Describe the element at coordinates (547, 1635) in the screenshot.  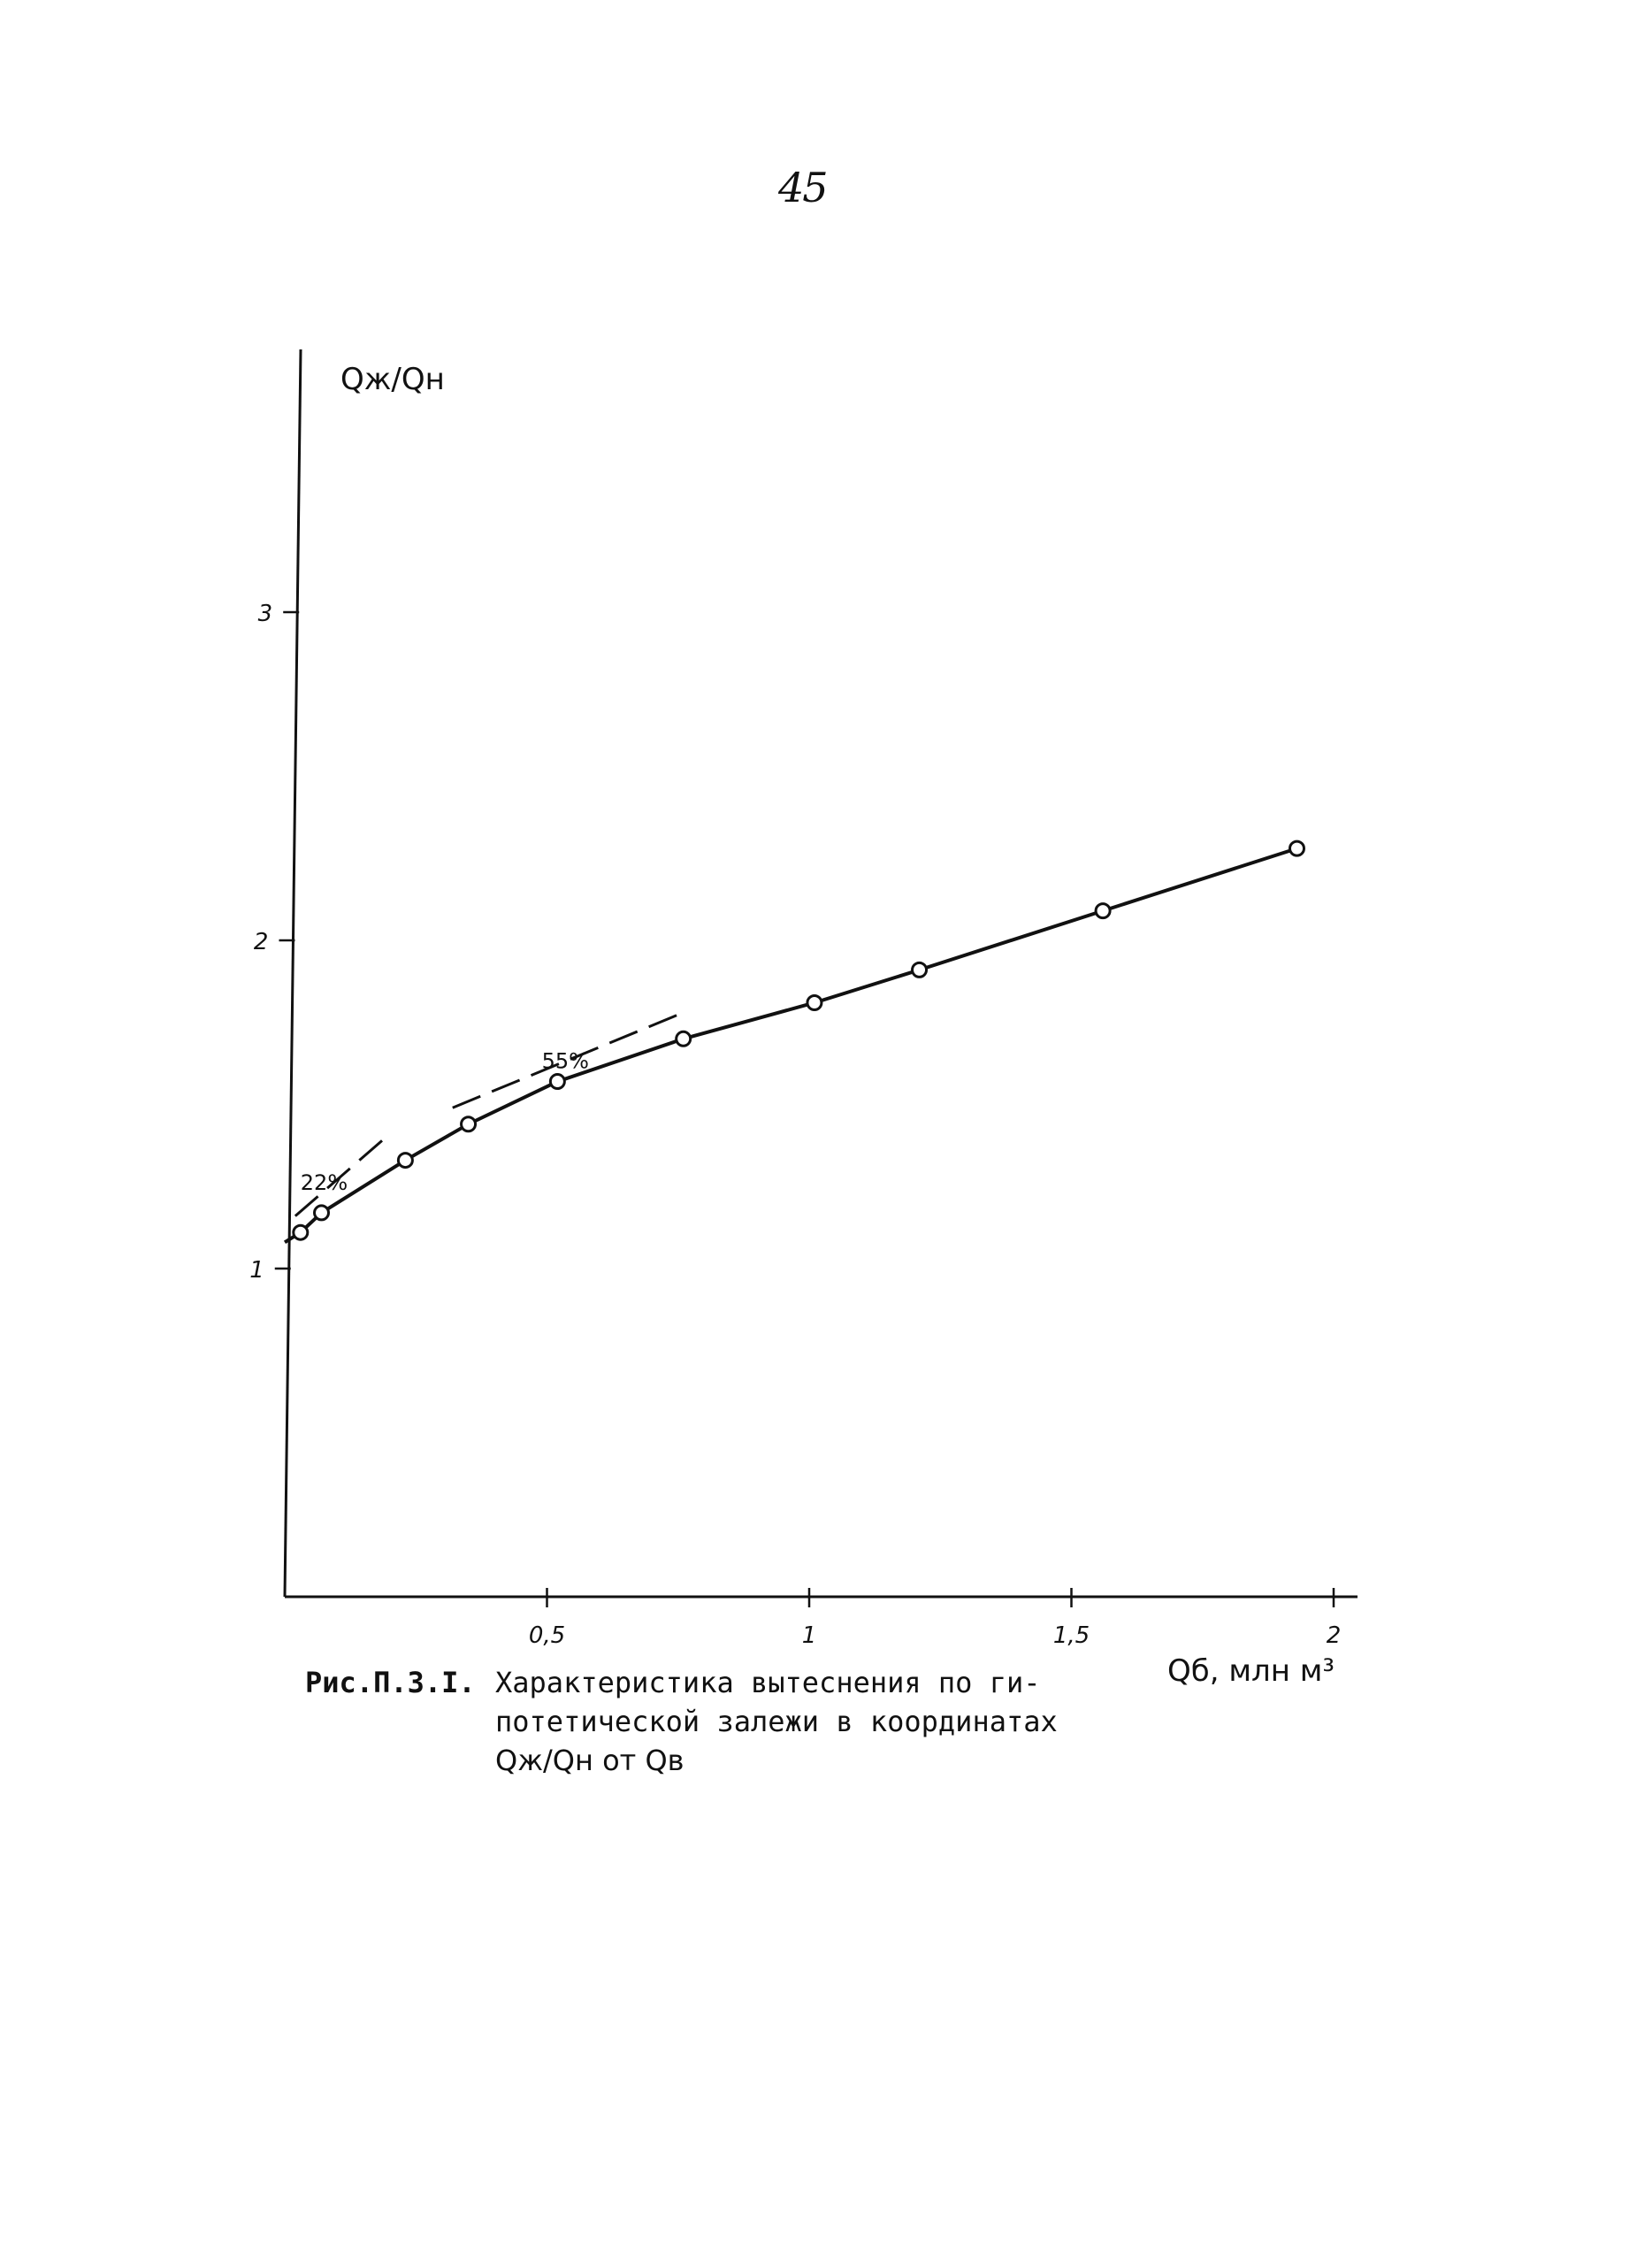
I see `x-tick-label: 0,5` at that location.